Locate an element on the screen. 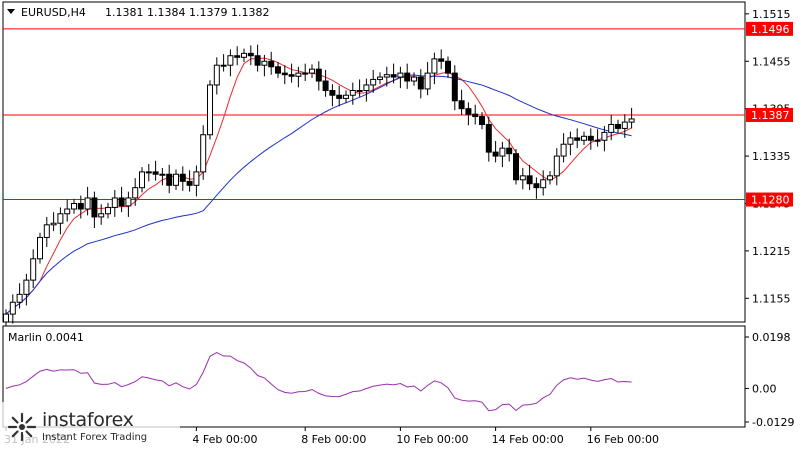  bearish-candle-body is located at coordinates (189, 183).